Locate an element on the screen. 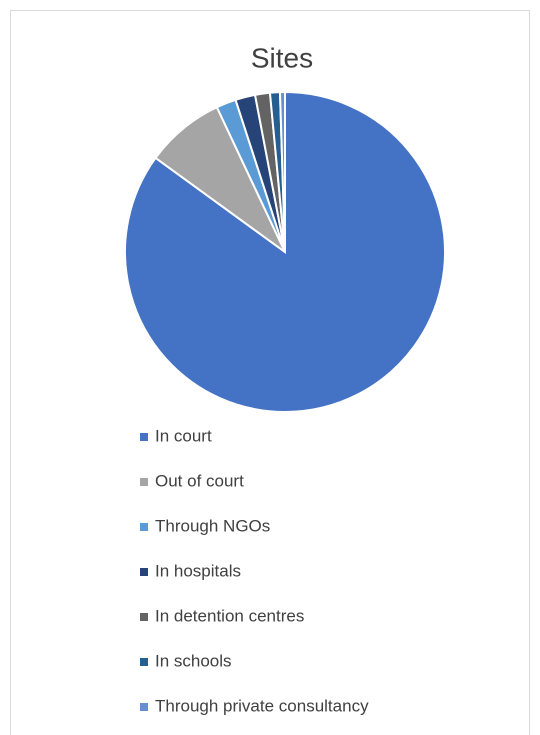  legend-label: In schools is located at coordinates (193, 660).